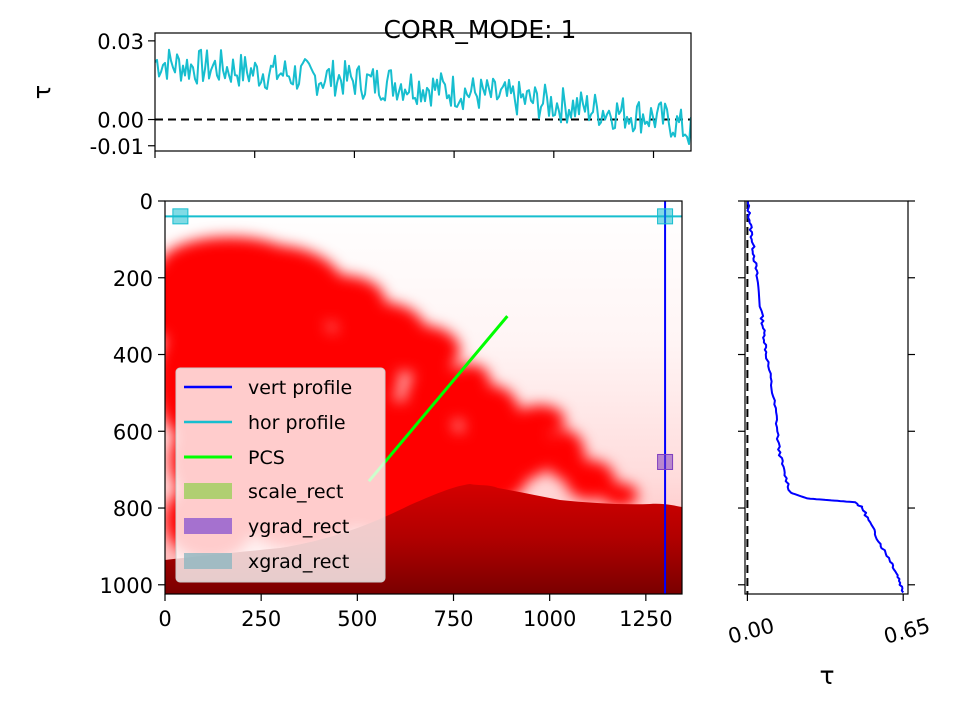 The height and width of the screenshot is (720, 960). What do you see at coordinates (133, 432) in the screenshot?
I see `image-ytick-label: 600` at bounding box center [133, 432].